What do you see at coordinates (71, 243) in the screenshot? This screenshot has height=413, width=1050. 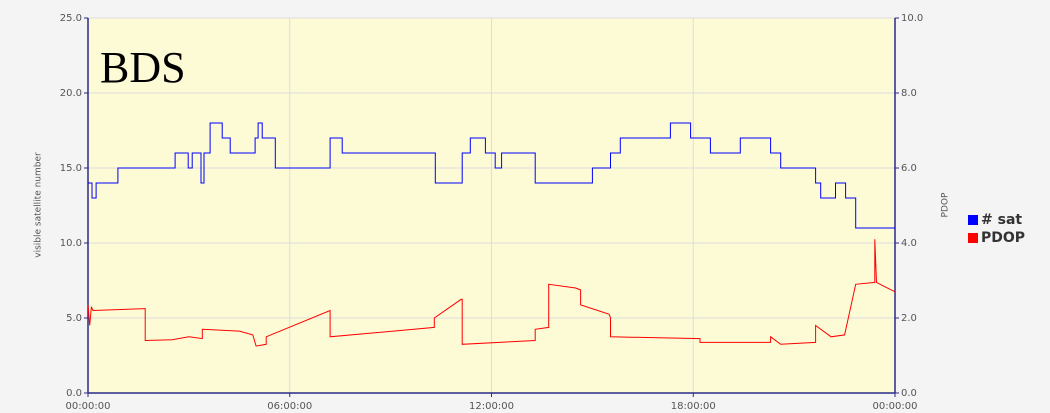 I see `y-tick-label: 10.0` at bounding box center [71, 243].